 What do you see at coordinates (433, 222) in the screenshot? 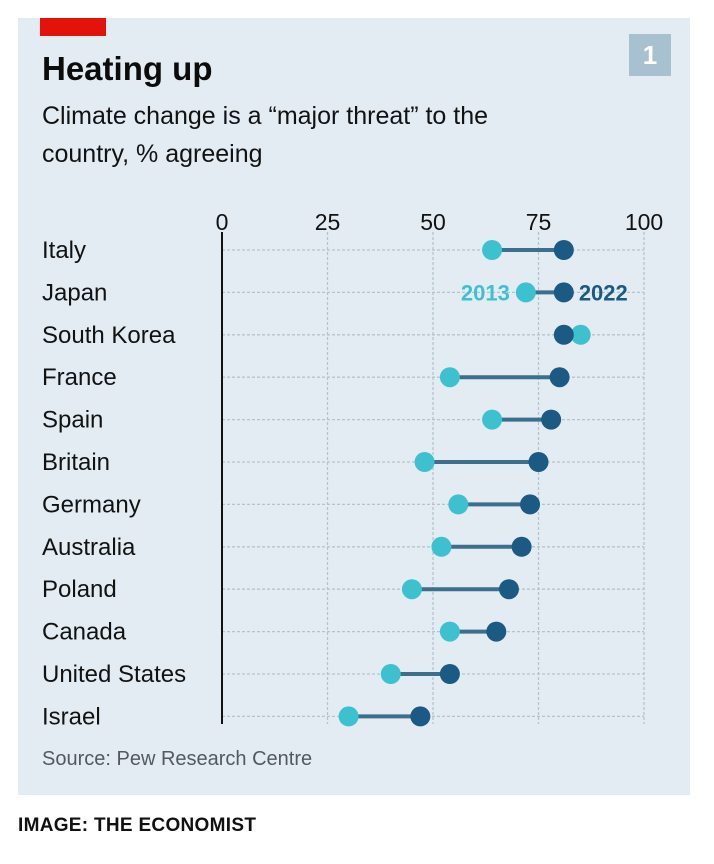
I see `x-tick-label: 50` at bounding box center [433, 222].